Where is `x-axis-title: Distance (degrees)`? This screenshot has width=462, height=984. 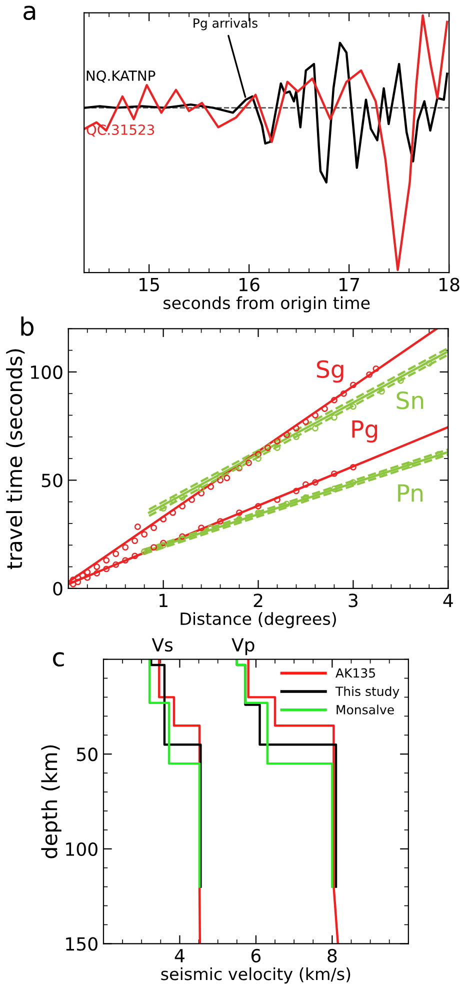
x-axis-title: Distance (degrees) is located at coordinates (258, 620).